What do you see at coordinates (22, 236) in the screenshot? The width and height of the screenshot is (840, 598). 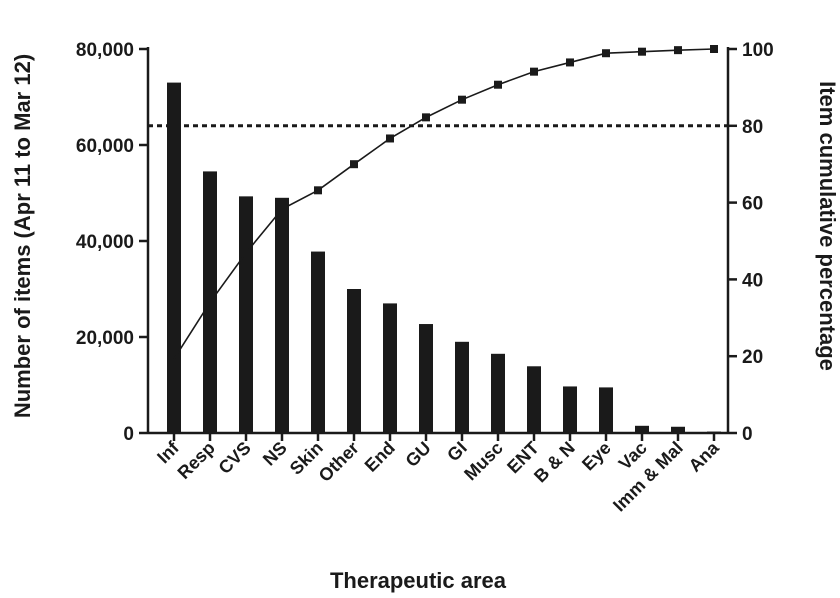 I see `y-axis-title: Number of items (Apr 11 to Mar 12)` at bounding box center [22, 236].